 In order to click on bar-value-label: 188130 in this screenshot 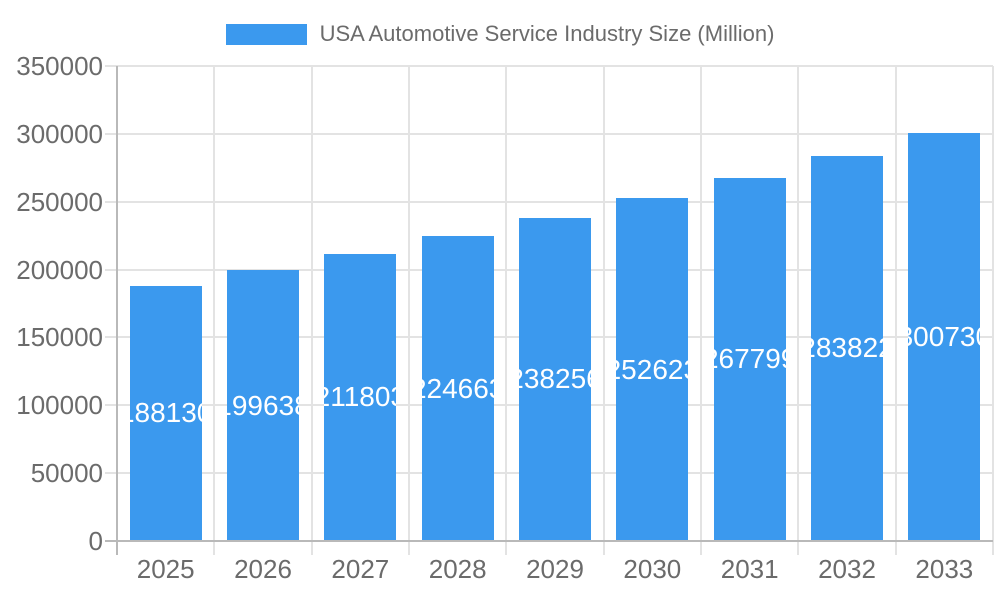, I will do `click(166, 413)`.